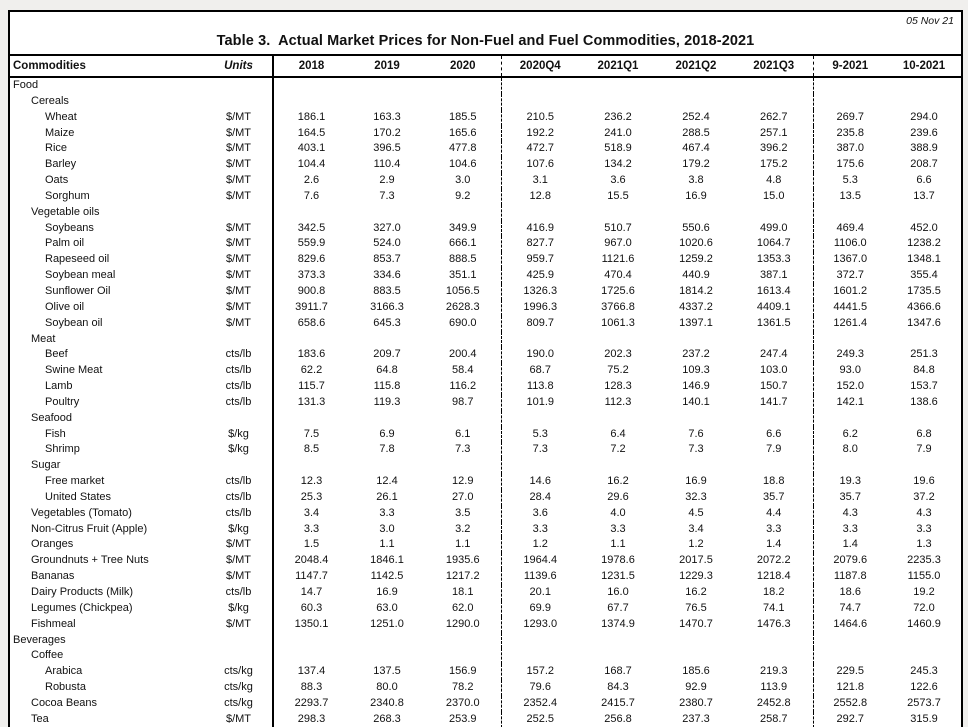  What do you see at coordinates (540, 290) in the screenshot?
I see `value-cell: 1326.3` at bounding box center [540, 290].